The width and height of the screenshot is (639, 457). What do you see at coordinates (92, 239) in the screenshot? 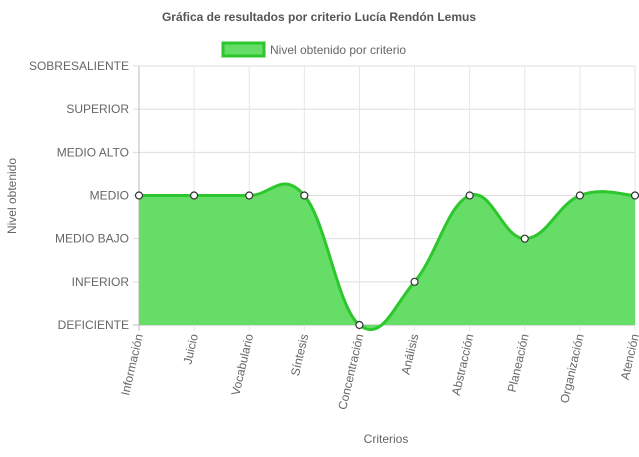
I see `y-tick-label: MEDIO BAJO` at bounding box center [92, 239].